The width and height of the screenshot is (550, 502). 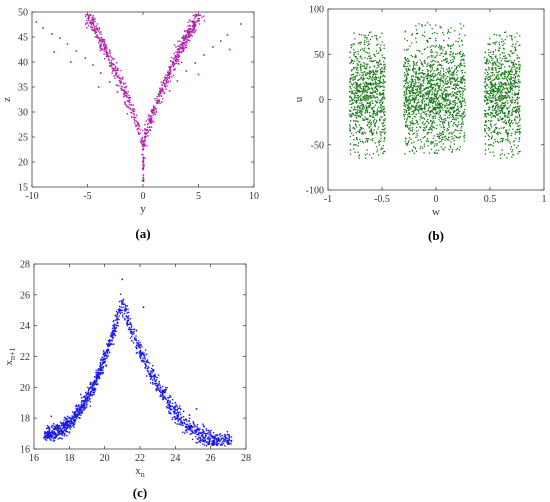 What do you see at coordinates (198, 196) in the screenshot?
I see `x-tick-label: 5` at bounding box center [198, 196].